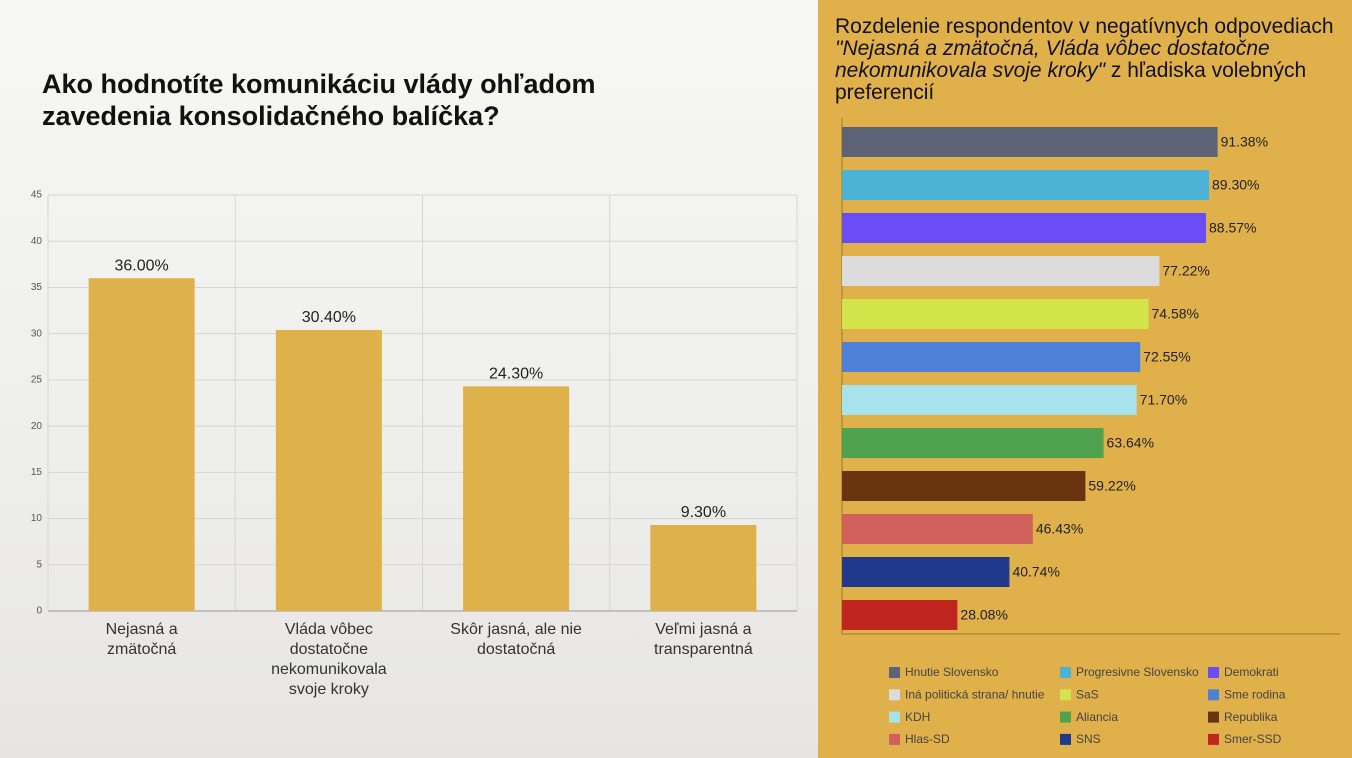  What do you see at coordinates (1251, 672) in the screenshot?
I see `legend-label: Demokrati` at bounding box center [1251, 672].